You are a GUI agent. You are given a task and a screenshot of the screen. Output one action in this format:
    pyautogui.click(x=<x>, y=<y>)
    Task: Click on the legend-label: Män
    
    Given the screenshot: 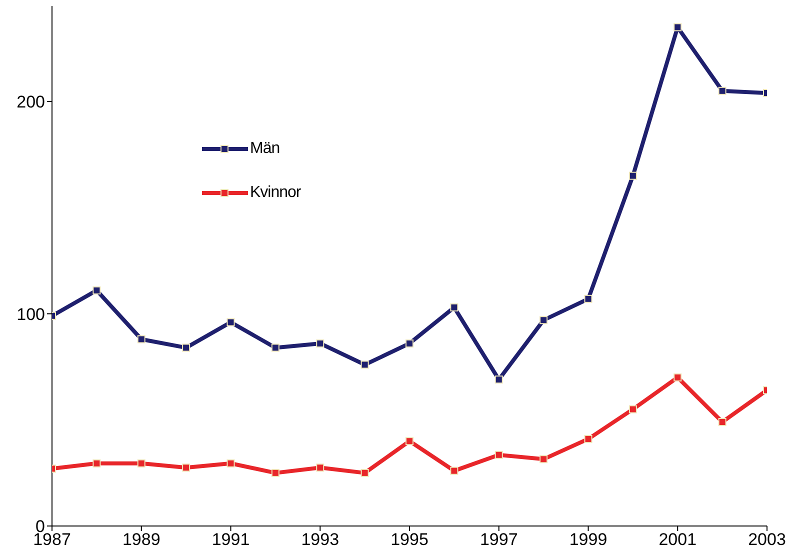 What is the action you would take?
    pyautogui.click(x=265, y=149)
    